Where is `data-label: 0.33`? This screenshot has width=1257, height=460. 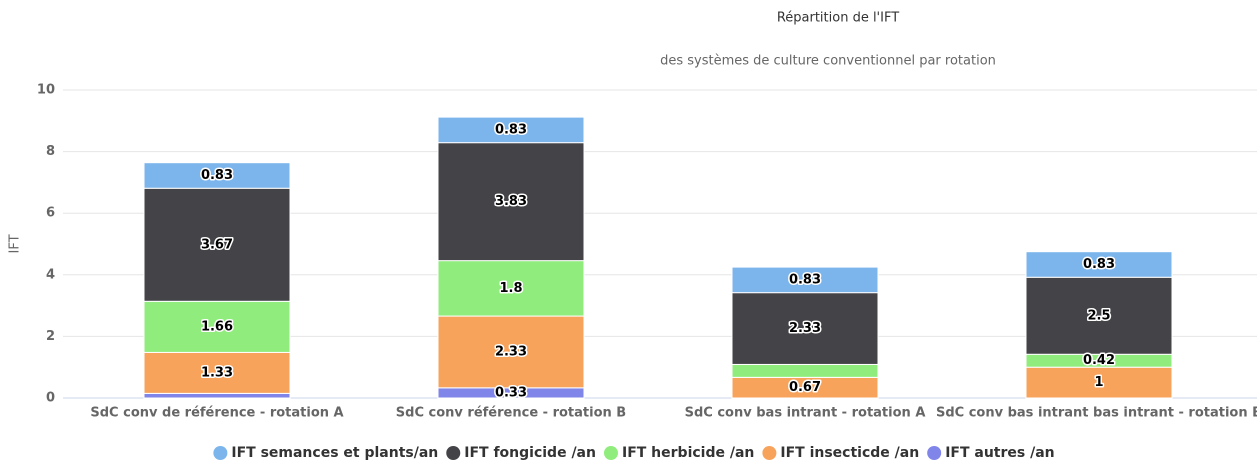 data-label: 0.33 is located at coordinates (511, 392).